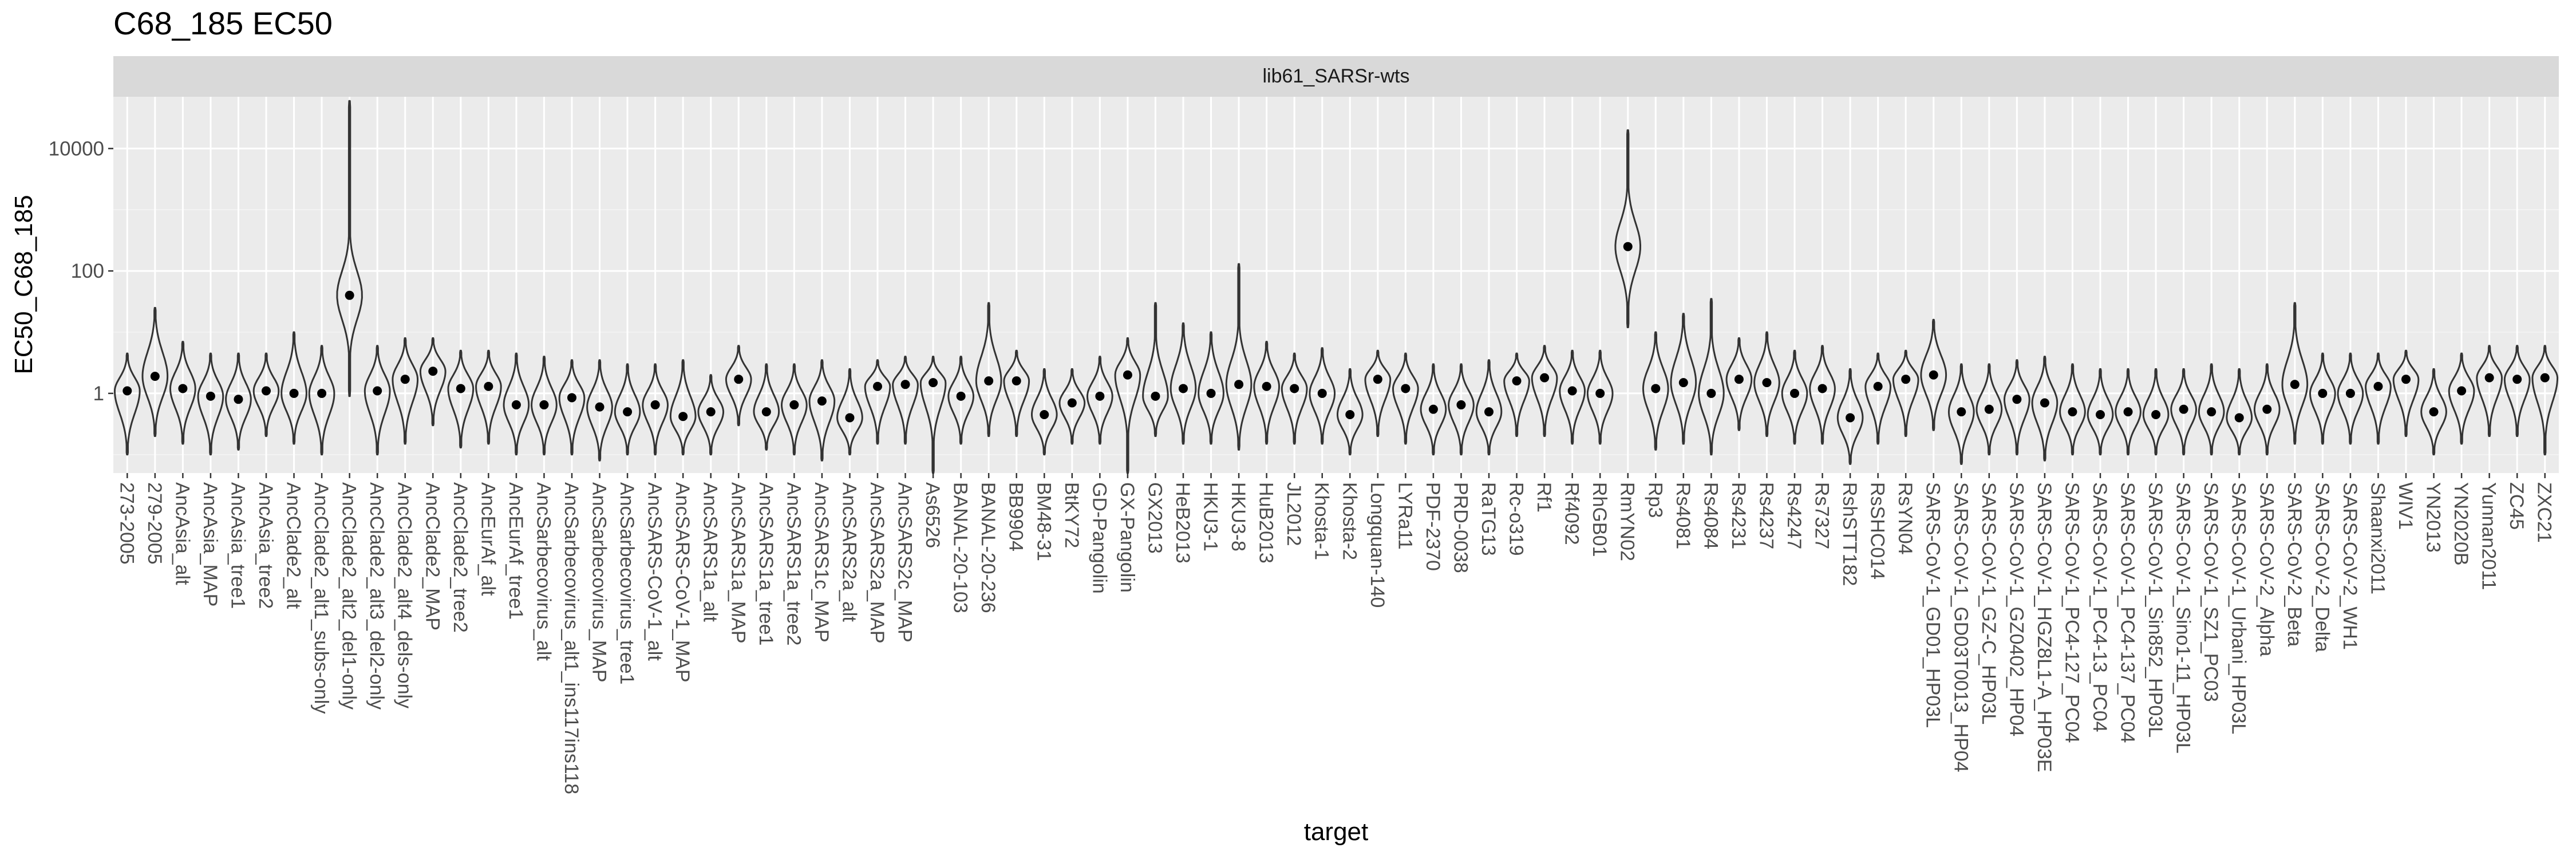 Image resolution: width=2576 pixels, height=859 pixels. I want to click on x-tick-label: AncEurAf_alt, so click(488, 539).